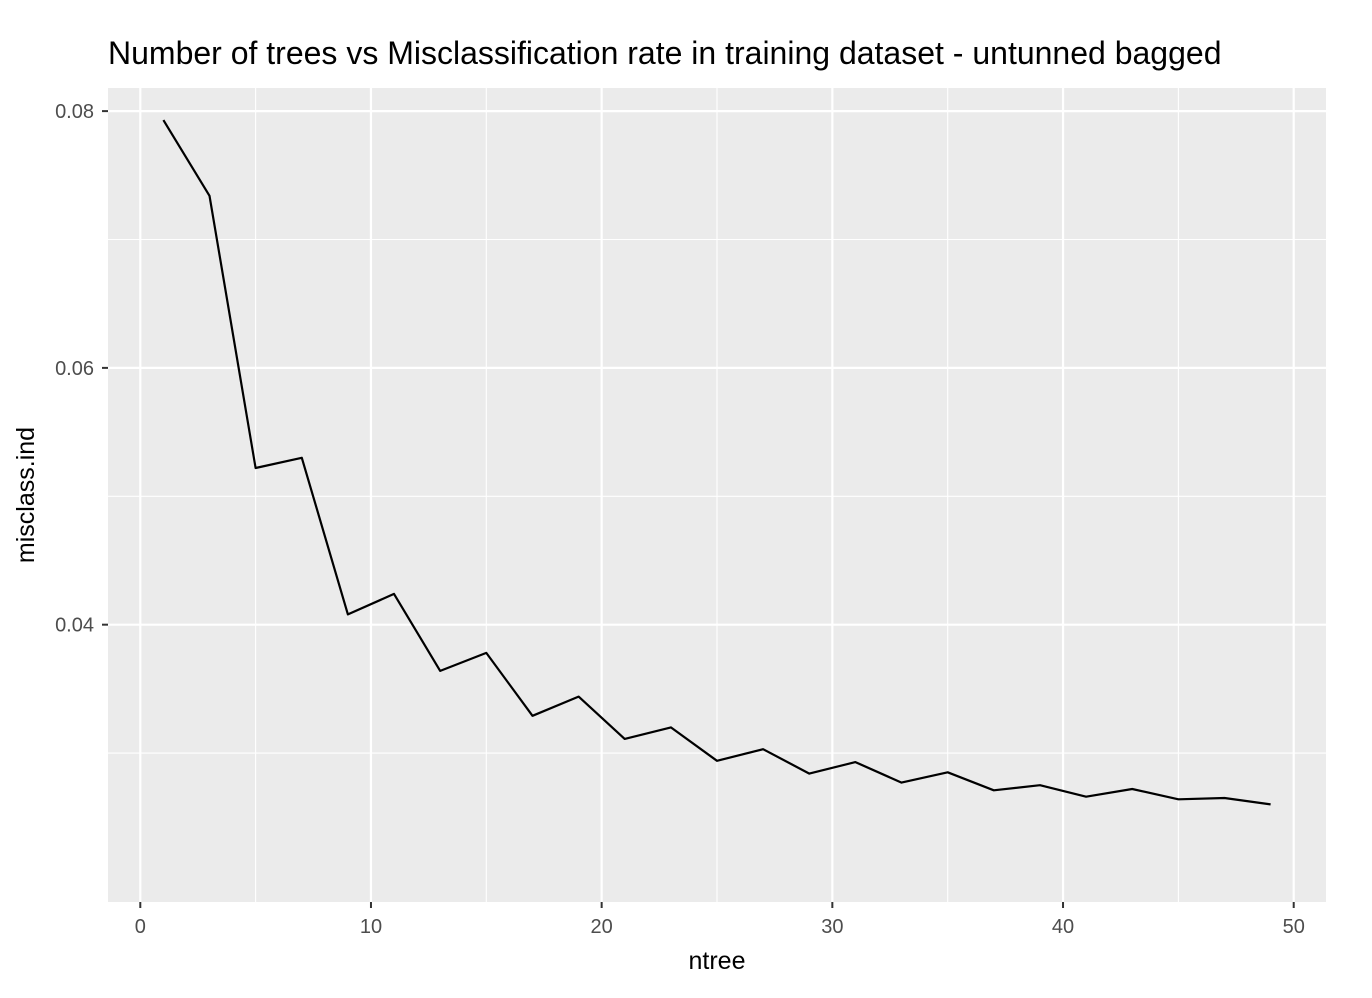  I want to click on x-axis: 0 10 20 30 40 50, so click(720, 920).